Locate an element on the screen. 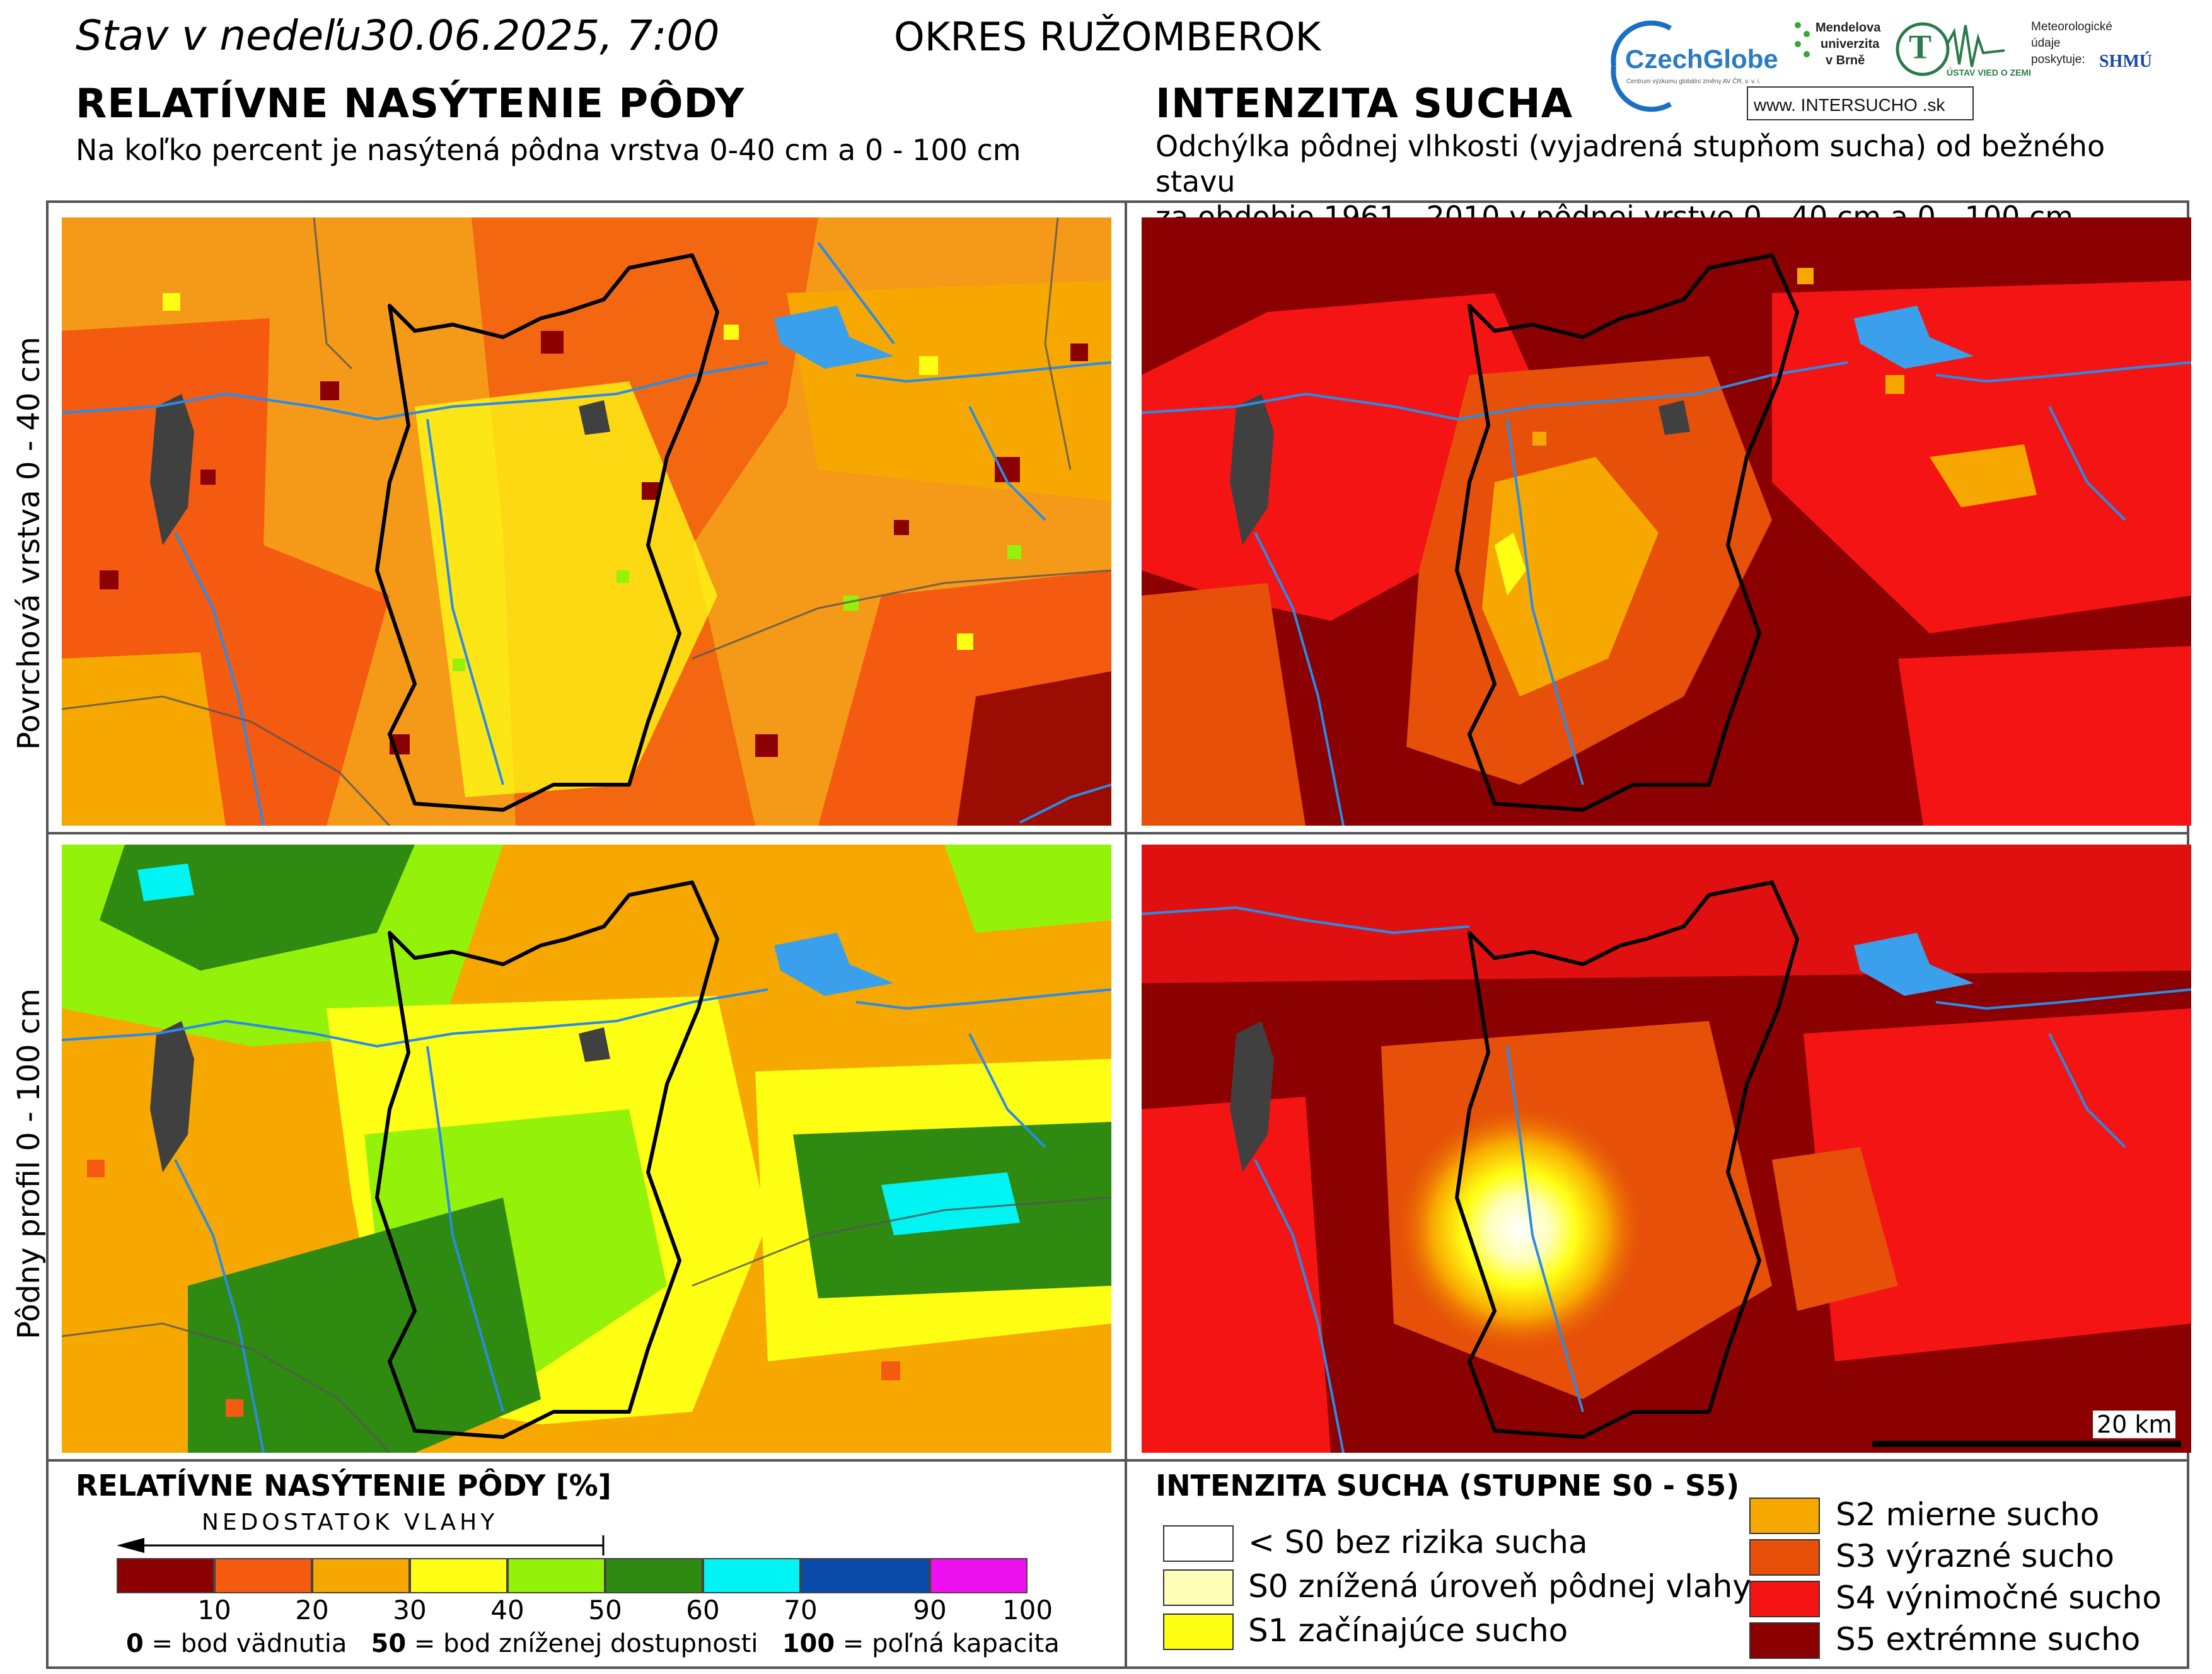  ustav-text: ÚSTAV VIED O ZEMI is located at coordinates (1989, 72).